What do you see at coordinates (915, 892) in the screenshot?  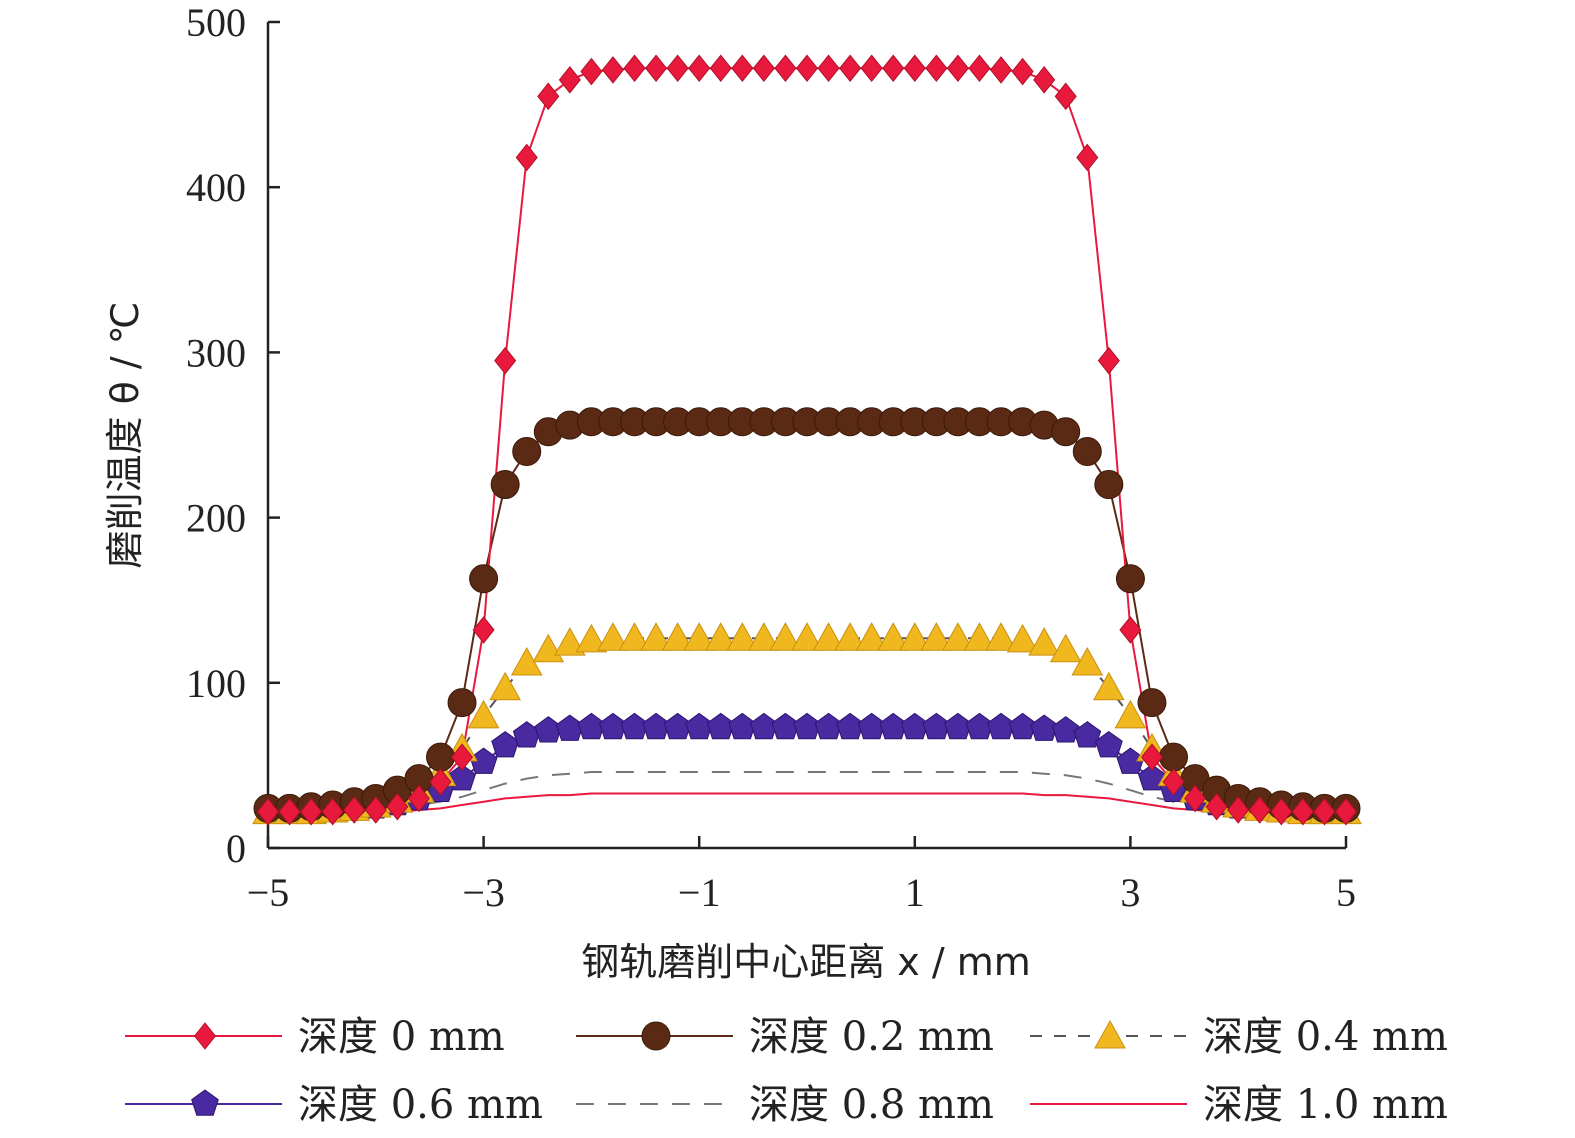 I see `x-tick-label: 1` at bounding box center [915, 892].